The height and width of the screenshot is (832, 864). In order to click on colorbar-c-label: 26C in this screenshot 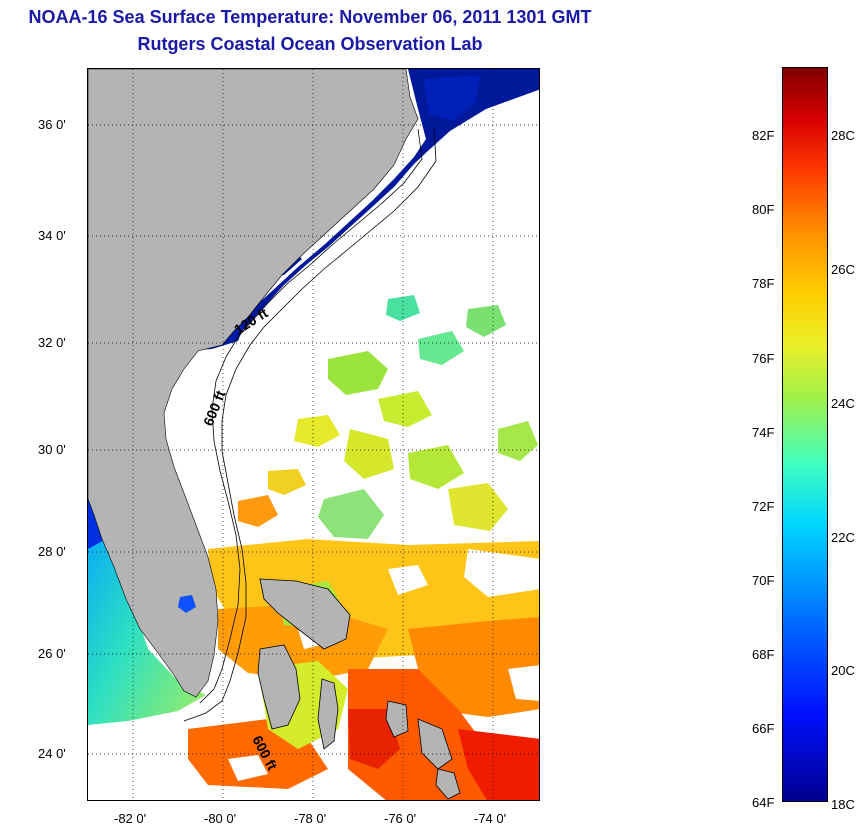, I will do `click(843, 269)`.